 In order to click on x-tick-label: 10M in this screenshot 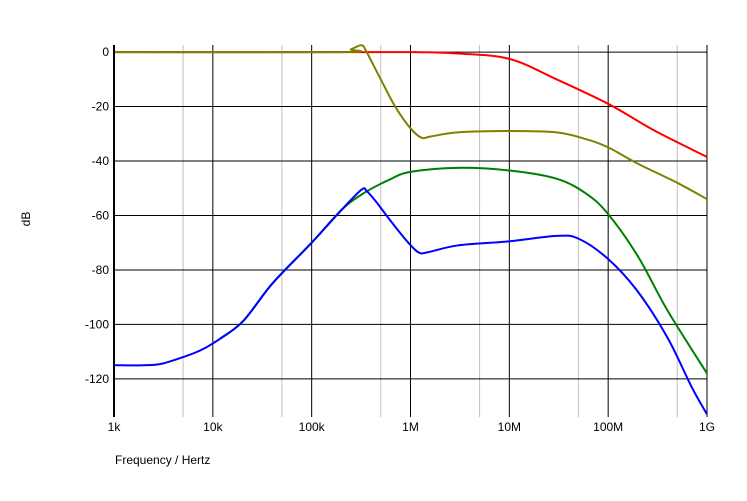, I will do `click(509, 427)`.